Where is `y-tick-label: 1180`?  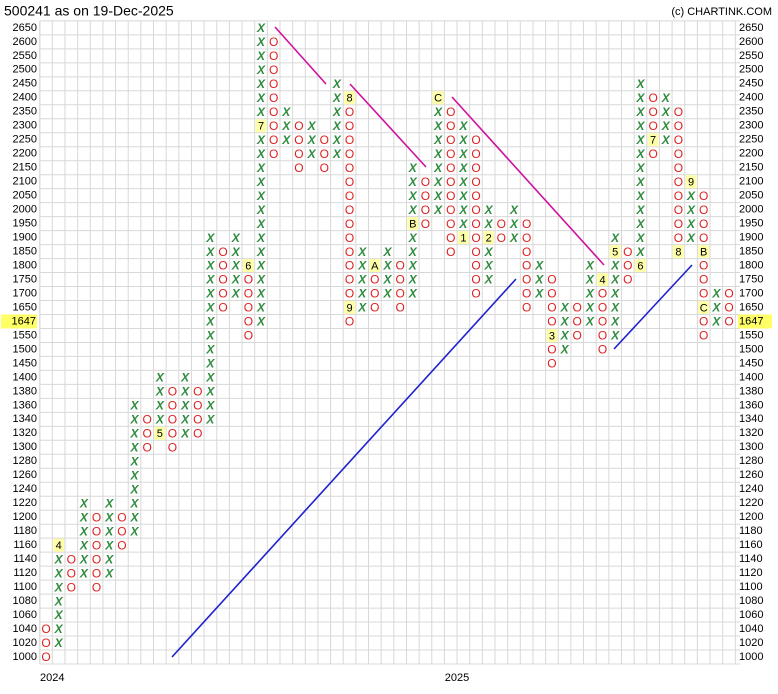
y-tick-label: 1180 is located at coordinates (25, 531).